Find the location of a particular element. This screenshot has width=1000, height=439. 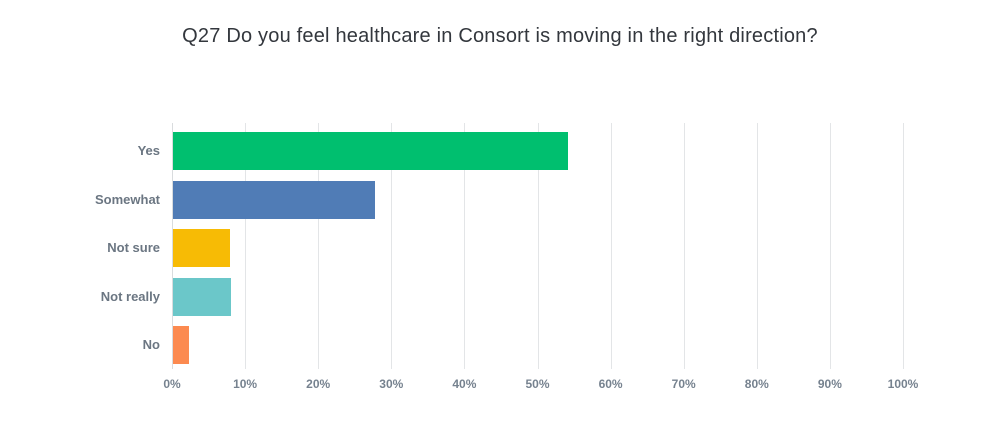

category-label-not-sure: Not sure is located at coordinates (133, 248).